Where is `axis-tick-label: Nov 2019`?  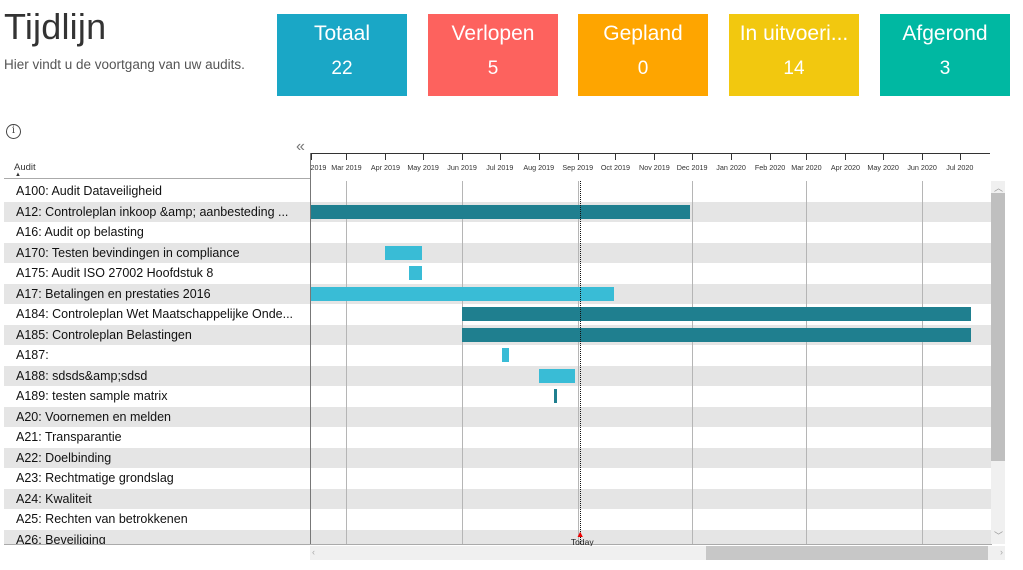 axis-tick-label: Nov 2019 is located at coordinates (654, 167).